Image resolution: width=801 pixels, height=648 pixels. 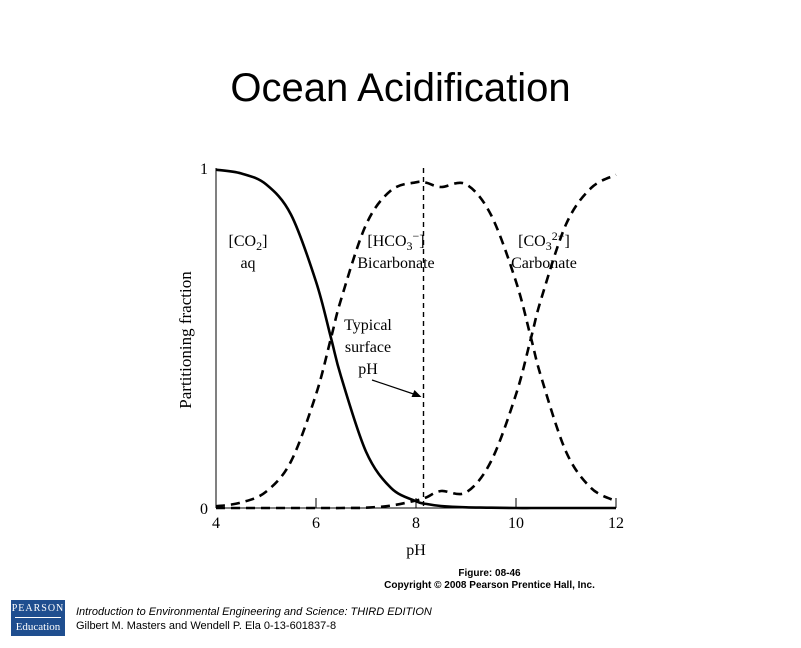 I want to click on x-tick-label: 10, so click(x=516, y=523).